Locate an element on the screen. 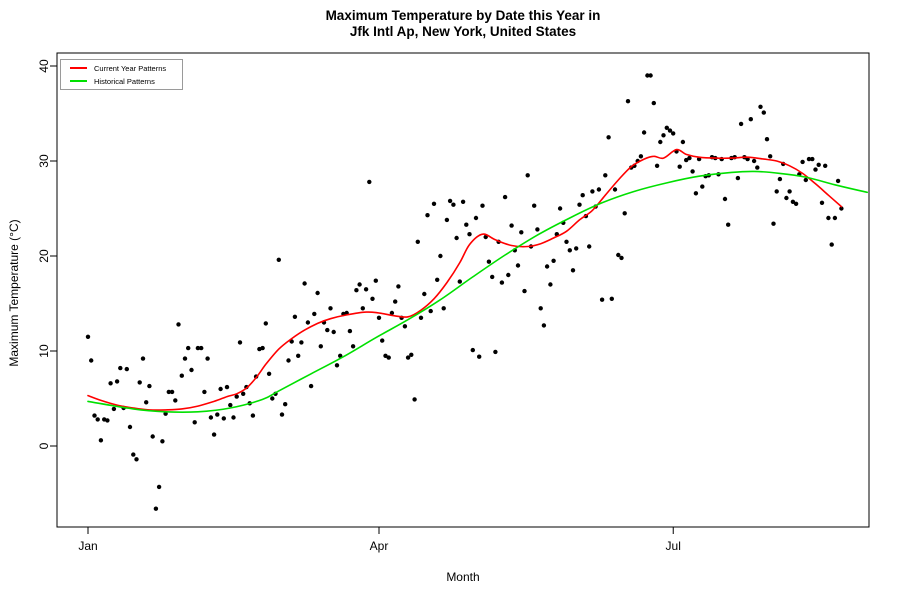 The image size is (900, 600). historical-line-swatch is located at coordinates (78, 81).